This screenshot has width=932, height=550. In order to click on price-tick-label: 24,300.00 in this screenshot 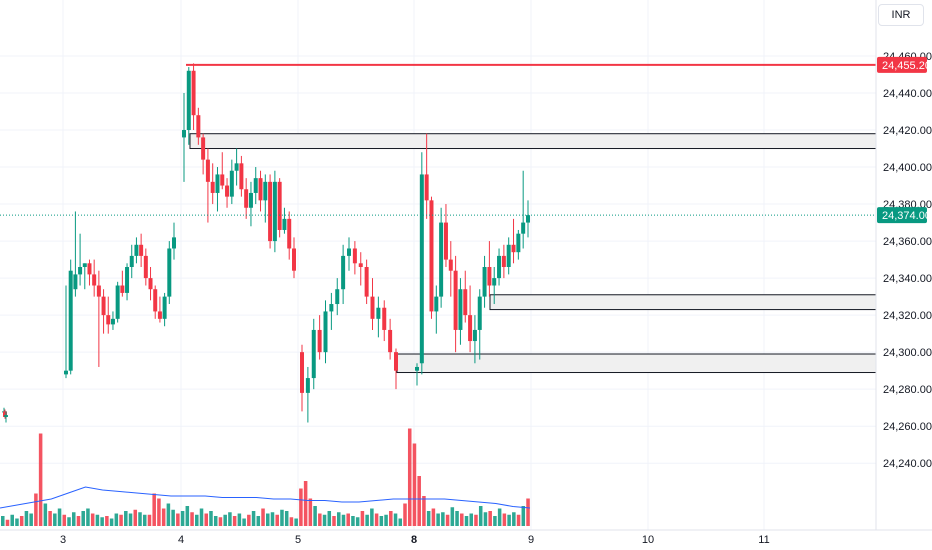, I will do `click(907, 353)`.